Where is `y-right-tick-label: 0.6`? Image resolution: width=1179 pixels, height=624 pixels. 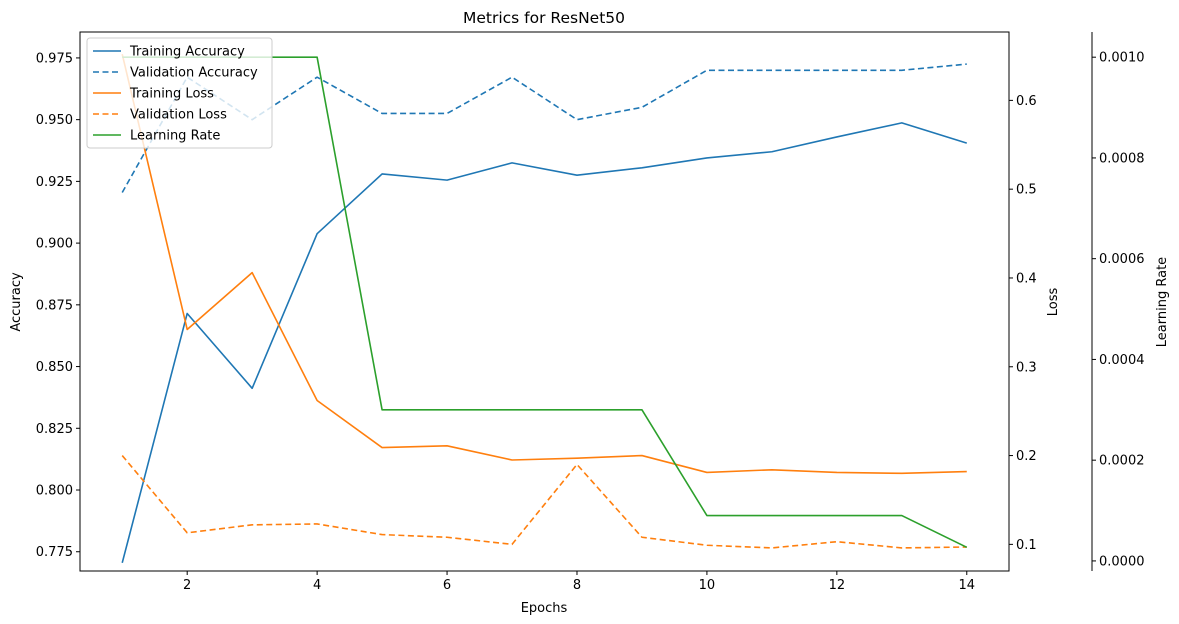 y-right-tick-label: 0.6 is located at coordinates (1026, 101).